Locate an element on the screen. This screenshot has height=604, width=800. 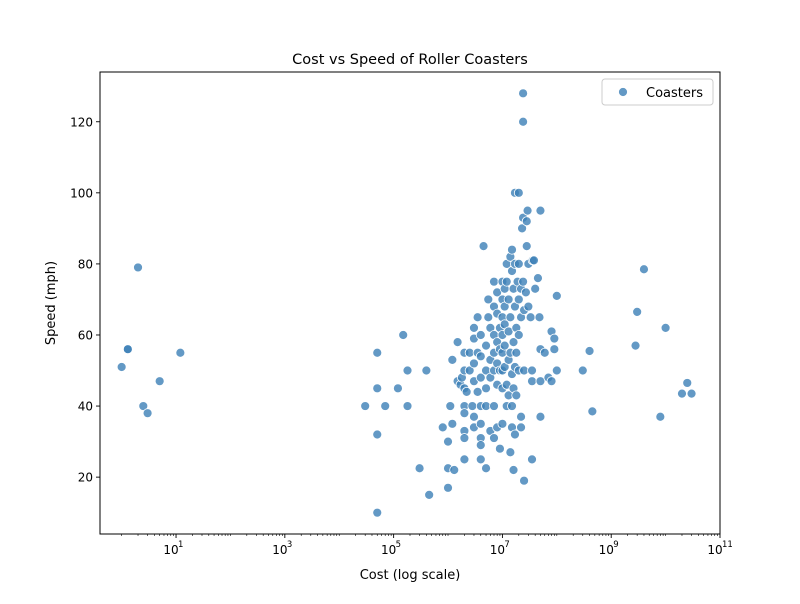
y-axis-label: Speed (mph) is located at coordinates (51, 303).